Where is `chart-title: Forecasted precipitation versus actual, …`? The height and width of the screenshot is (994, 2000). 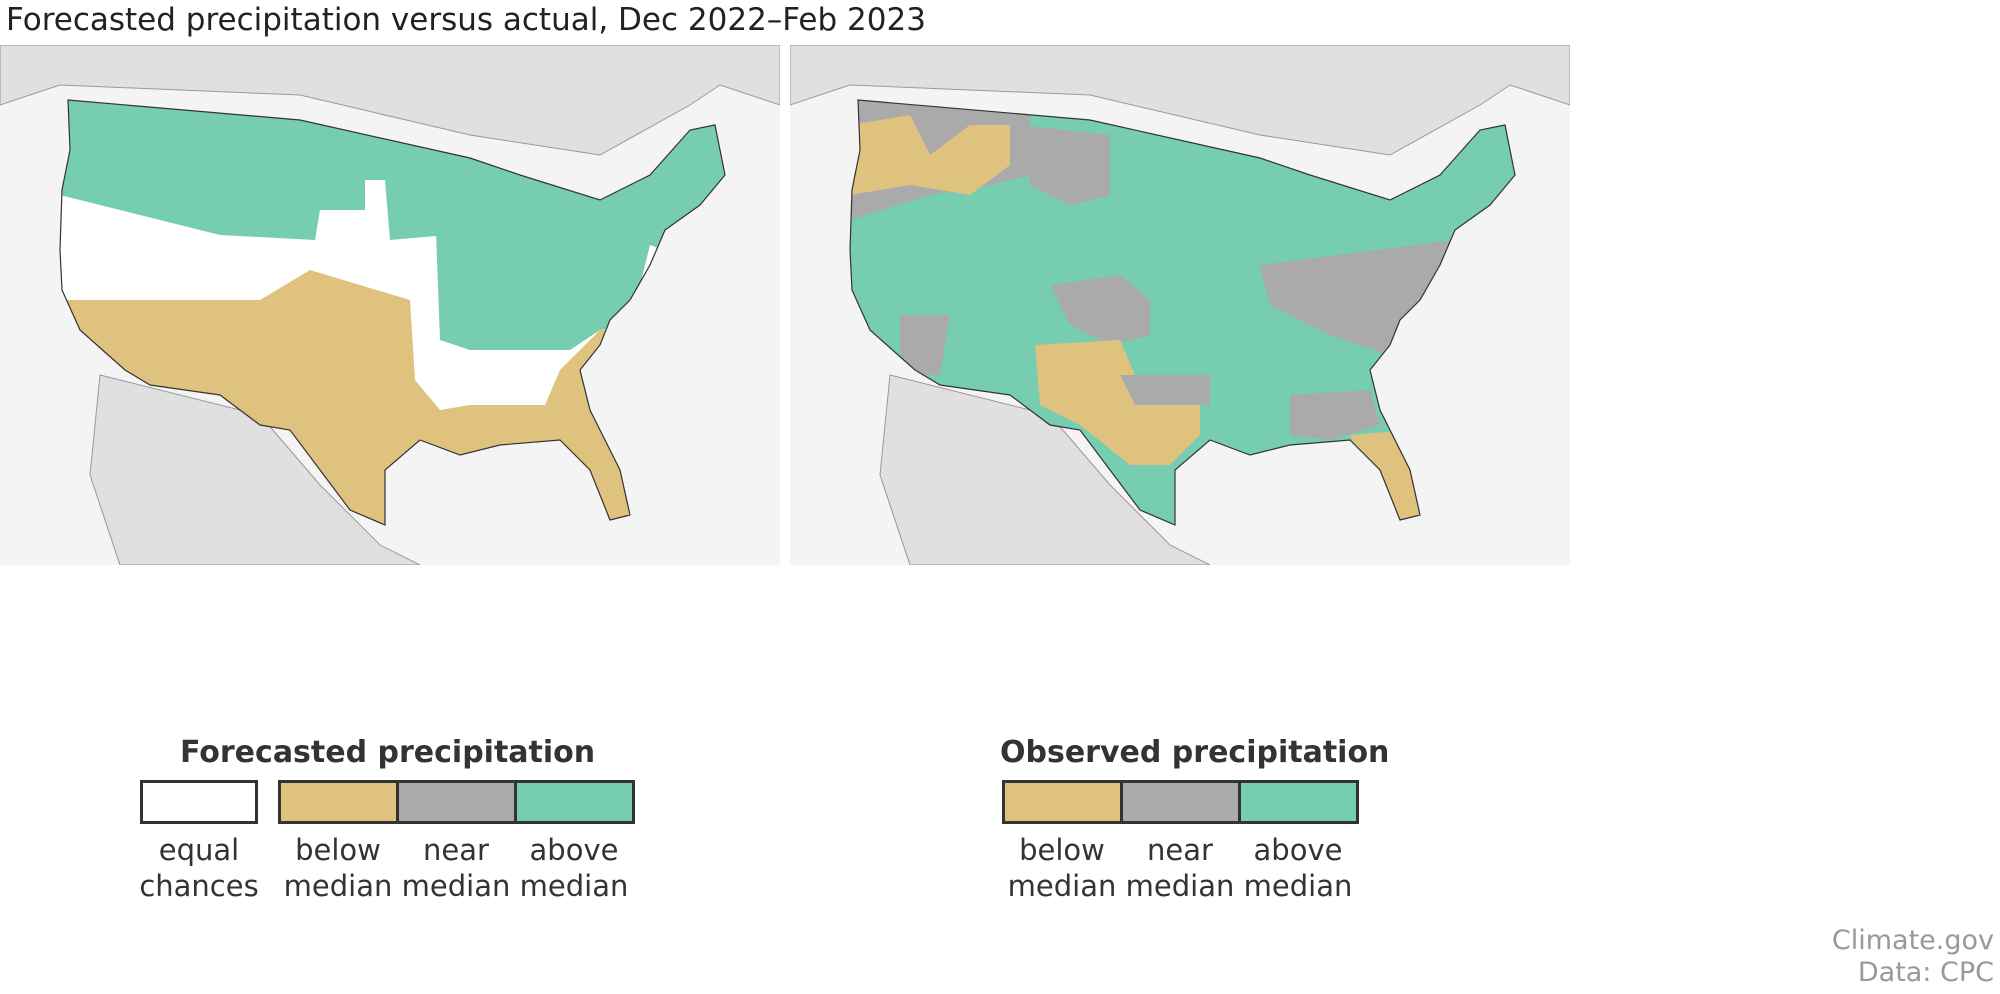
chart-title: Forecasted precipitation versus actual, … is located at coordinates (466, 20).